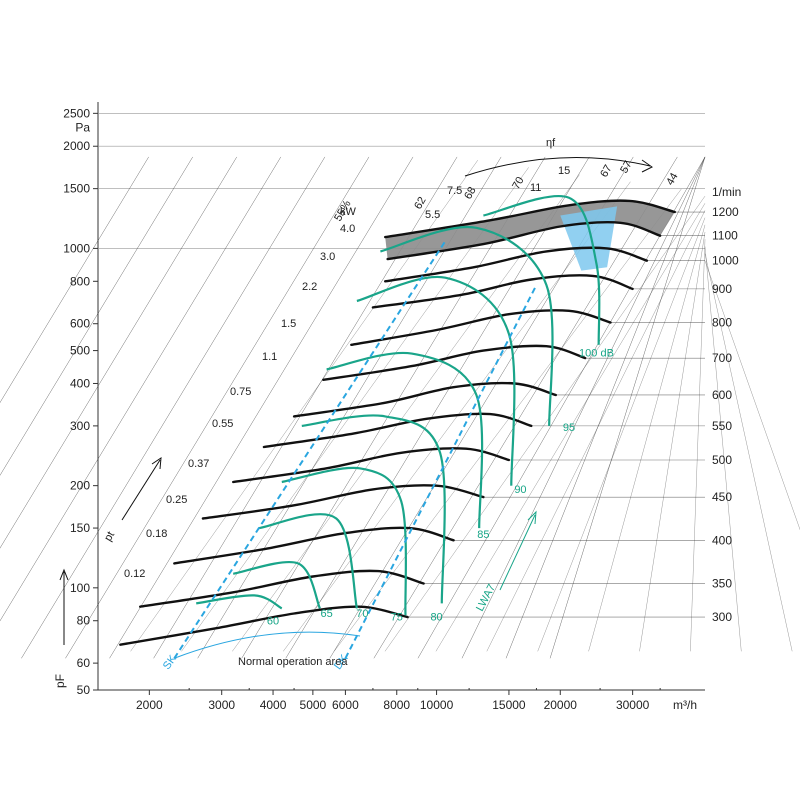 Image resolution: width=800 pixels, height=800 pixels. Describe the element at coordinates (109, 537) in the screenshot. I see `pt-label: pt` at that location.